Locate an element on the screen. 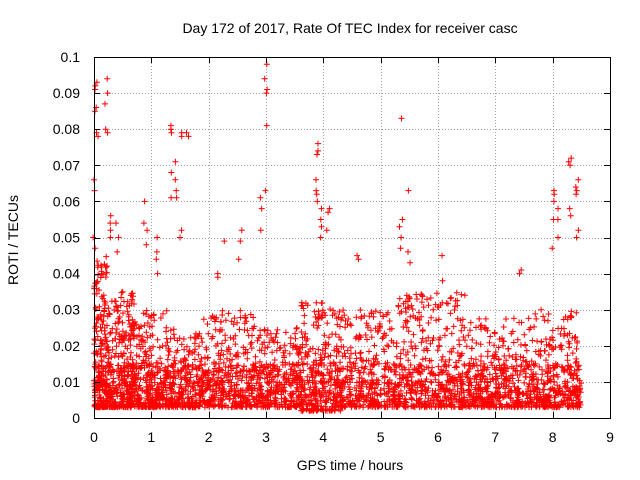 The height and width of the screenshot is (480, 640). x-tick-label: 2 is located at coordinates (209, 437).